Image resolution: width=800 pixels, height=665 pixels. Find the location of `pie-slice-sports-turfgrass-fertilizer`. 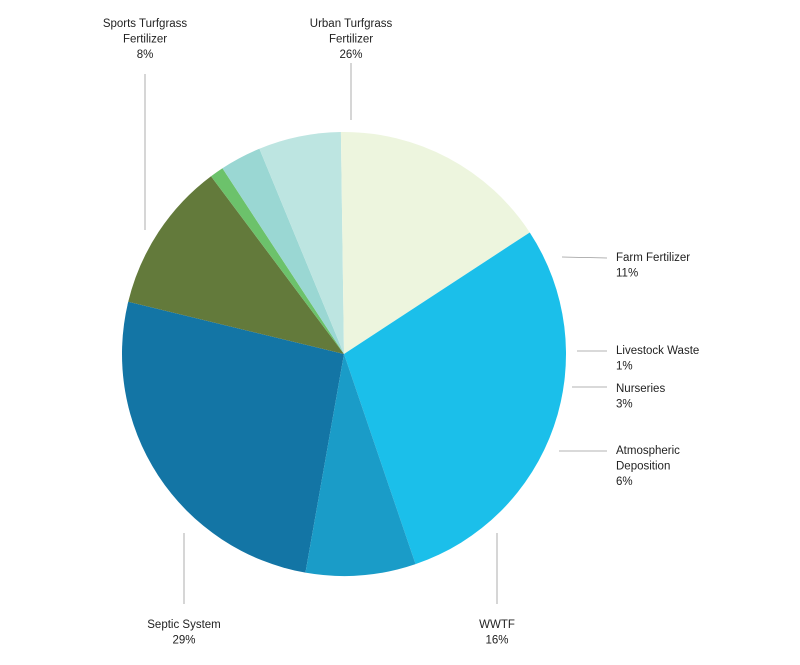

pie-slice-sports-turfgrass-fertilizer is located at coordinates (360, 465).